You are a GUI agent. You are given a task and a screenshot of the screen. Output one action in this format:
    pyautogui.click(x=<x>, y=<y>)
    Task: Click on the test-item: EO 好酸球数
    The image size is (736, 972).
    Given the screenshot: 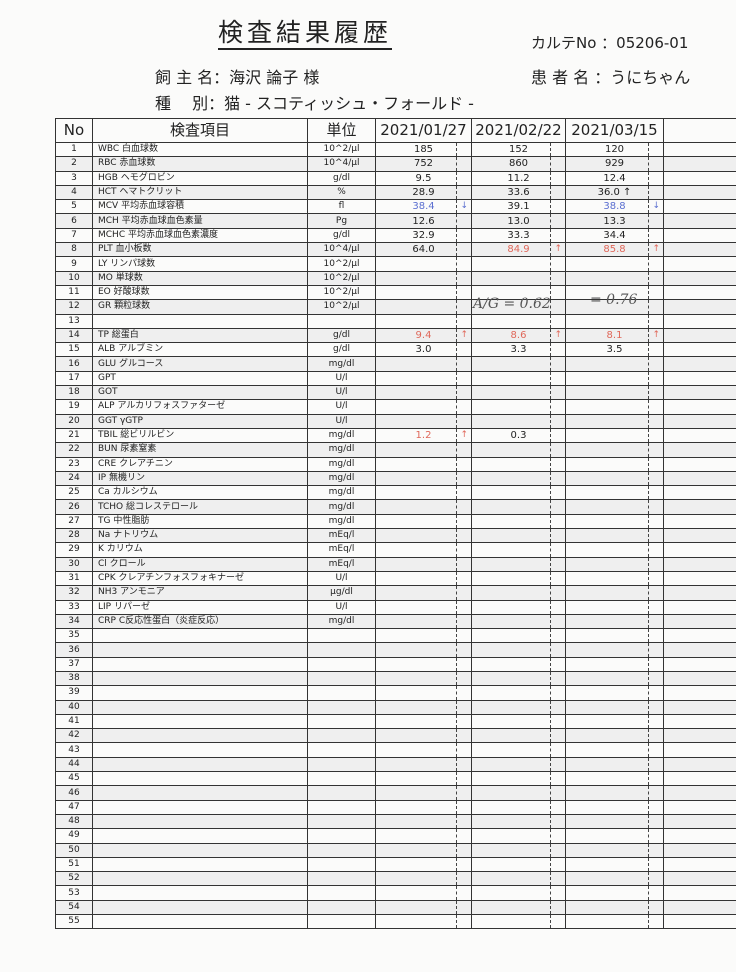 What is the action you would take?
    pyautogui.click(x=200, y=292)
    